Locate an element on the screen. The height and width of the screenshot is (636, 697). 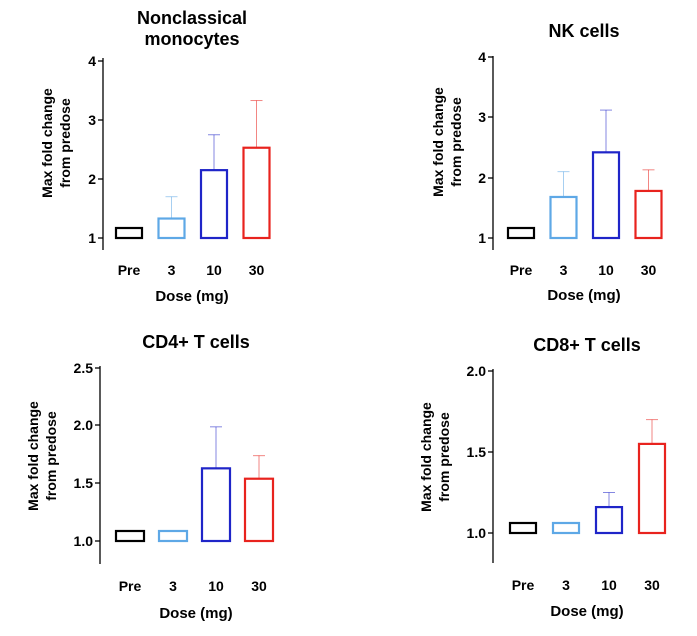
y-tick-label: 2.5 is located at coordinates (84, 368).